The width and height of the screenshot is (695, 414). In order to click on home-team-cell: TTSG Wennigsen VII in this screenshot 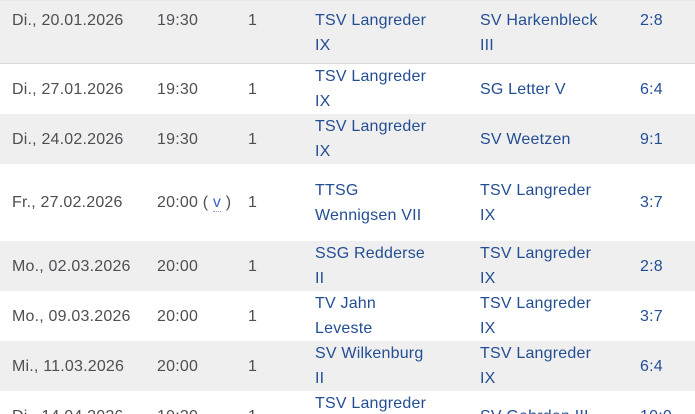, I will do `click(368, 202)`.